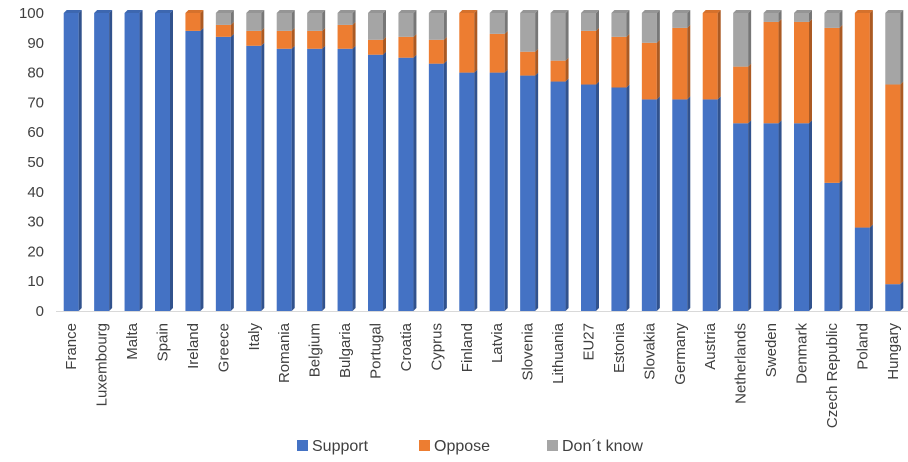 This screenshot has height=462, width=908. What do you see at coordinates (589, 342) in the screenshot?
I see `x-tick-label: EU27` at bounding box center [589, 342].